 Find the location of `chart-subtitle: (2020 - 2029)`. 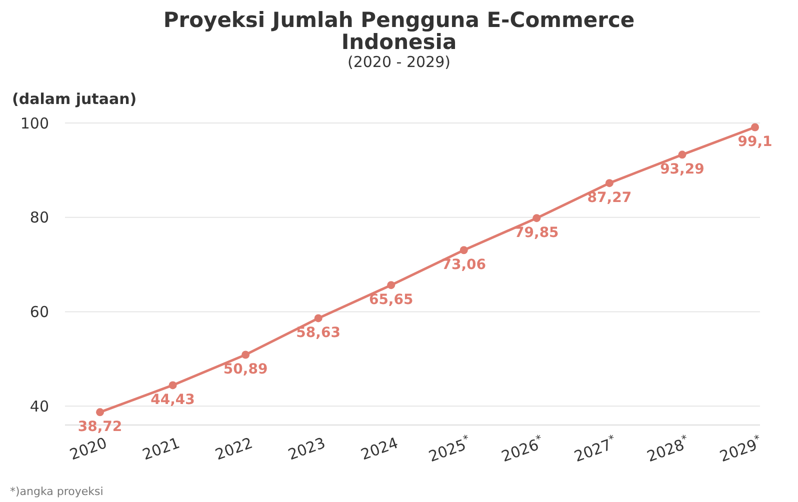

chart-subtitle: (2020 - 2029) is located at coordinates (399, 62).